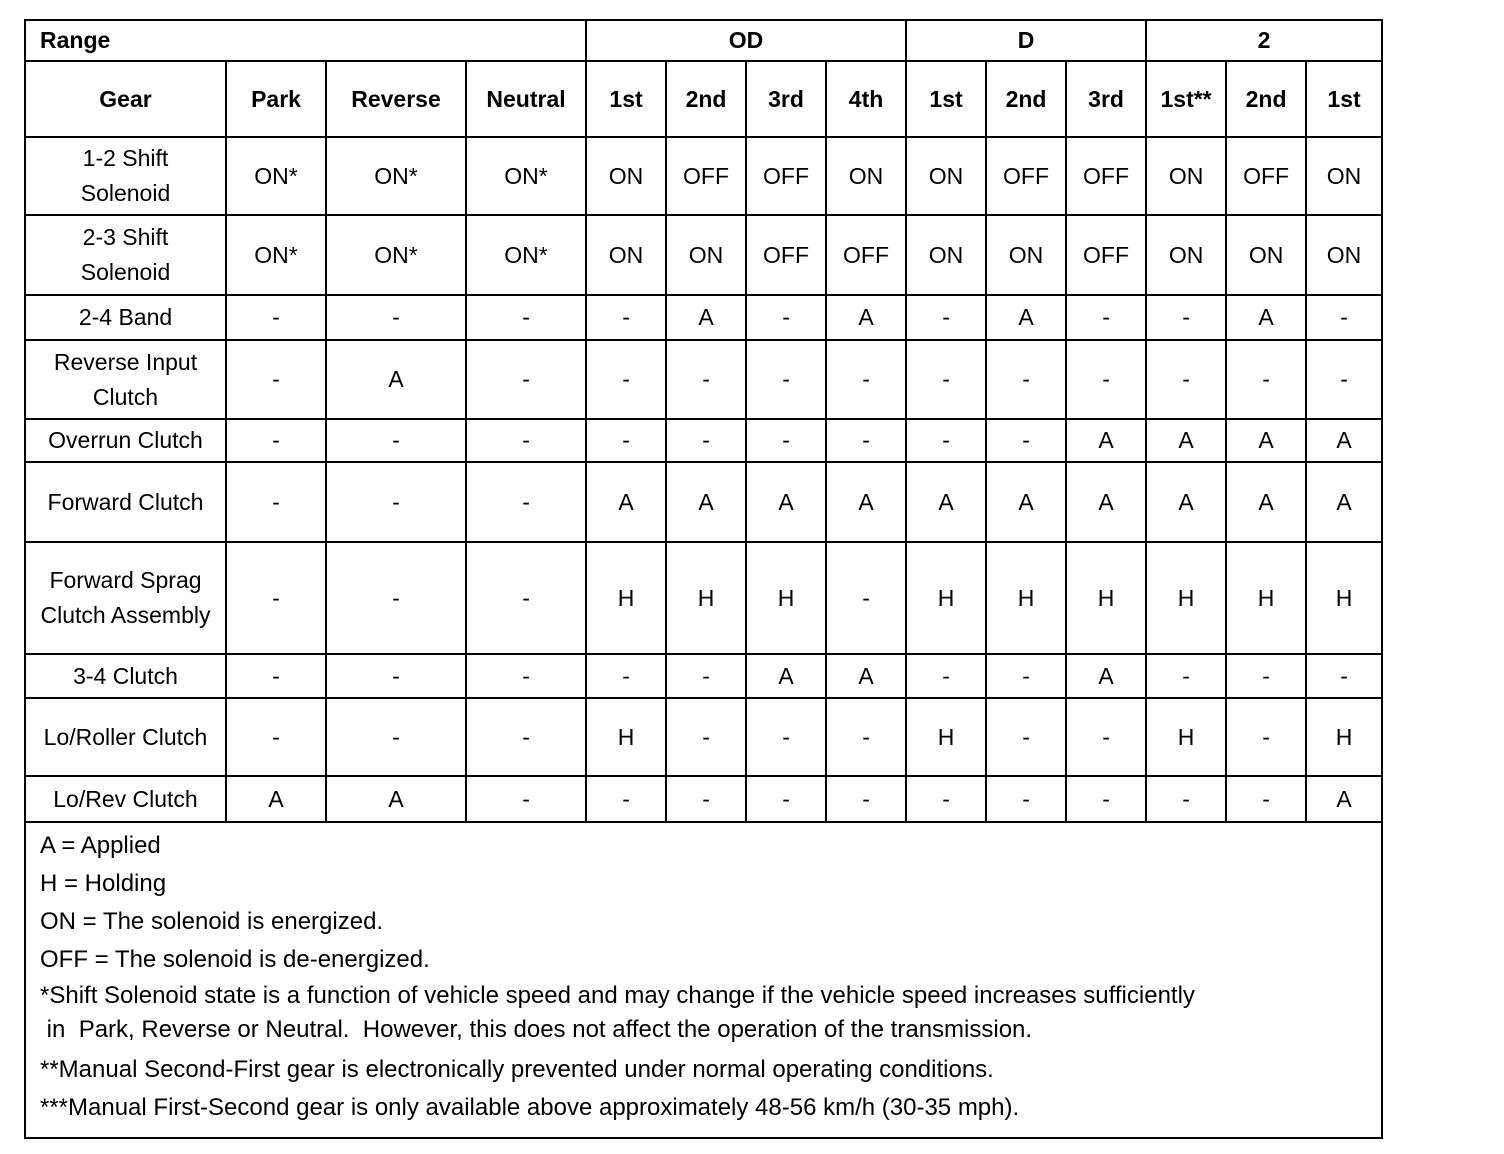 The height and width of the screenshot is (1154, 1504). I want to click on gear-header: 3rd, so click(1106, 99).